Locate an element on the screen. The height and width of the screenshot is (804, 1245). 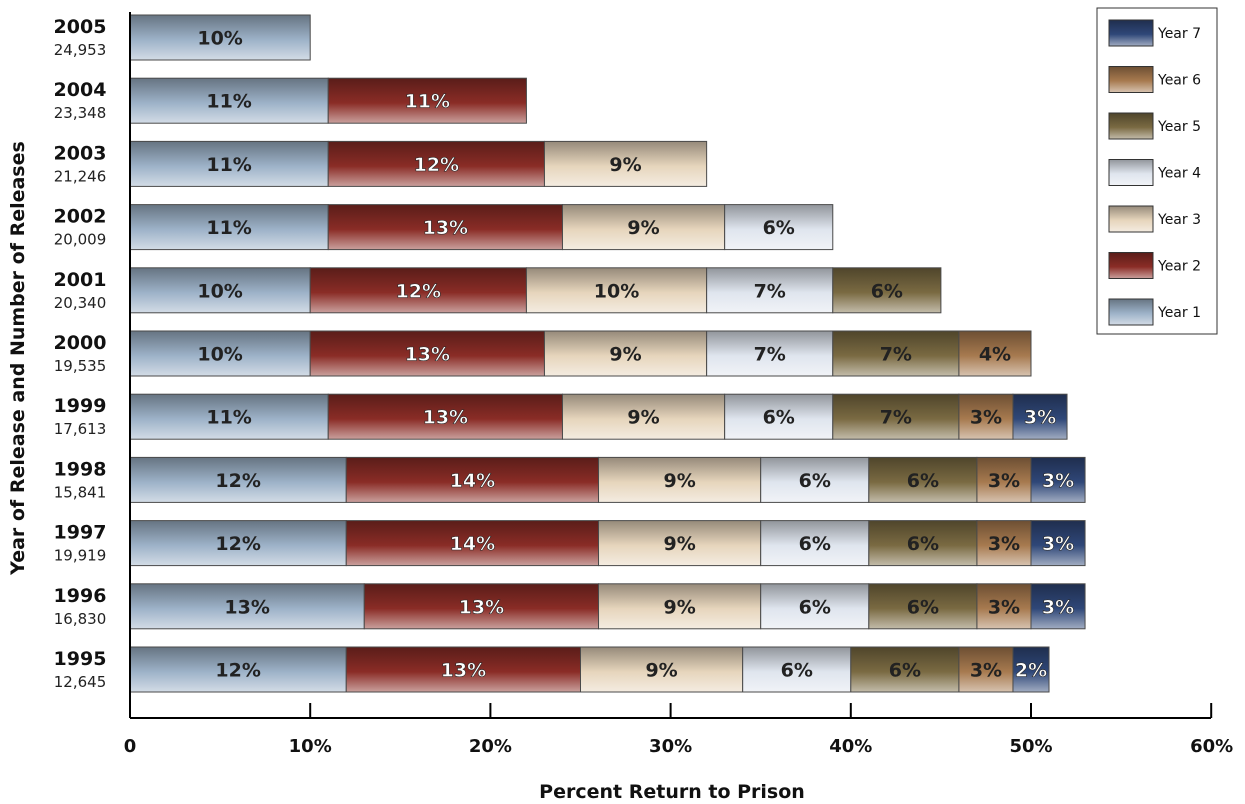
x-axis-title: Percent Return to Prison is located at coordinates (672, 792).